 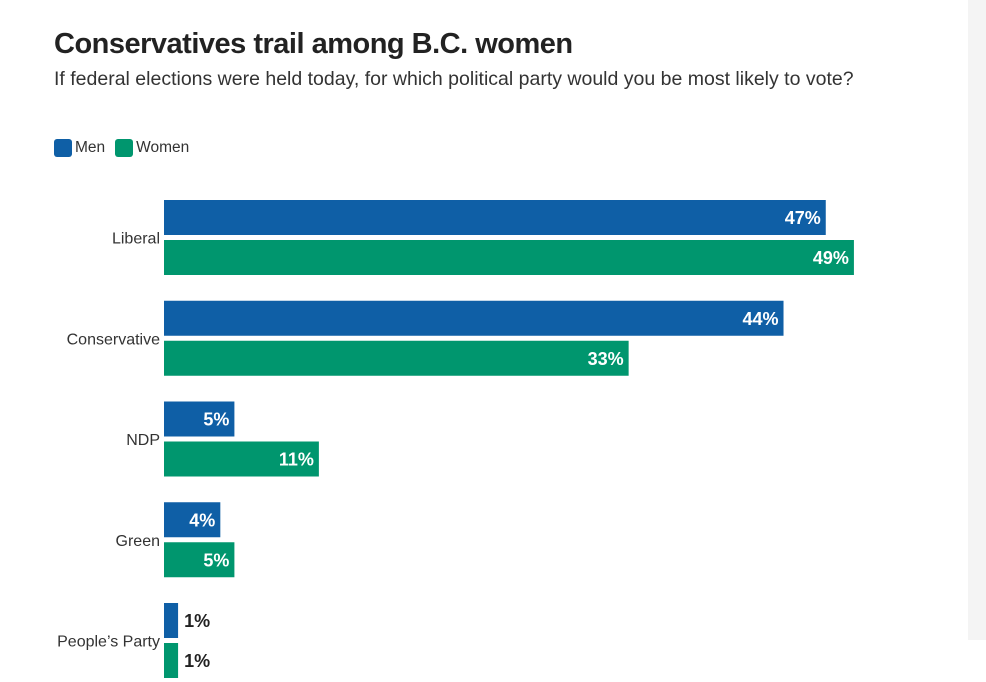 I want to click on chart-title: Conservatives trail among B.C. women, so click(x=313, y=44).